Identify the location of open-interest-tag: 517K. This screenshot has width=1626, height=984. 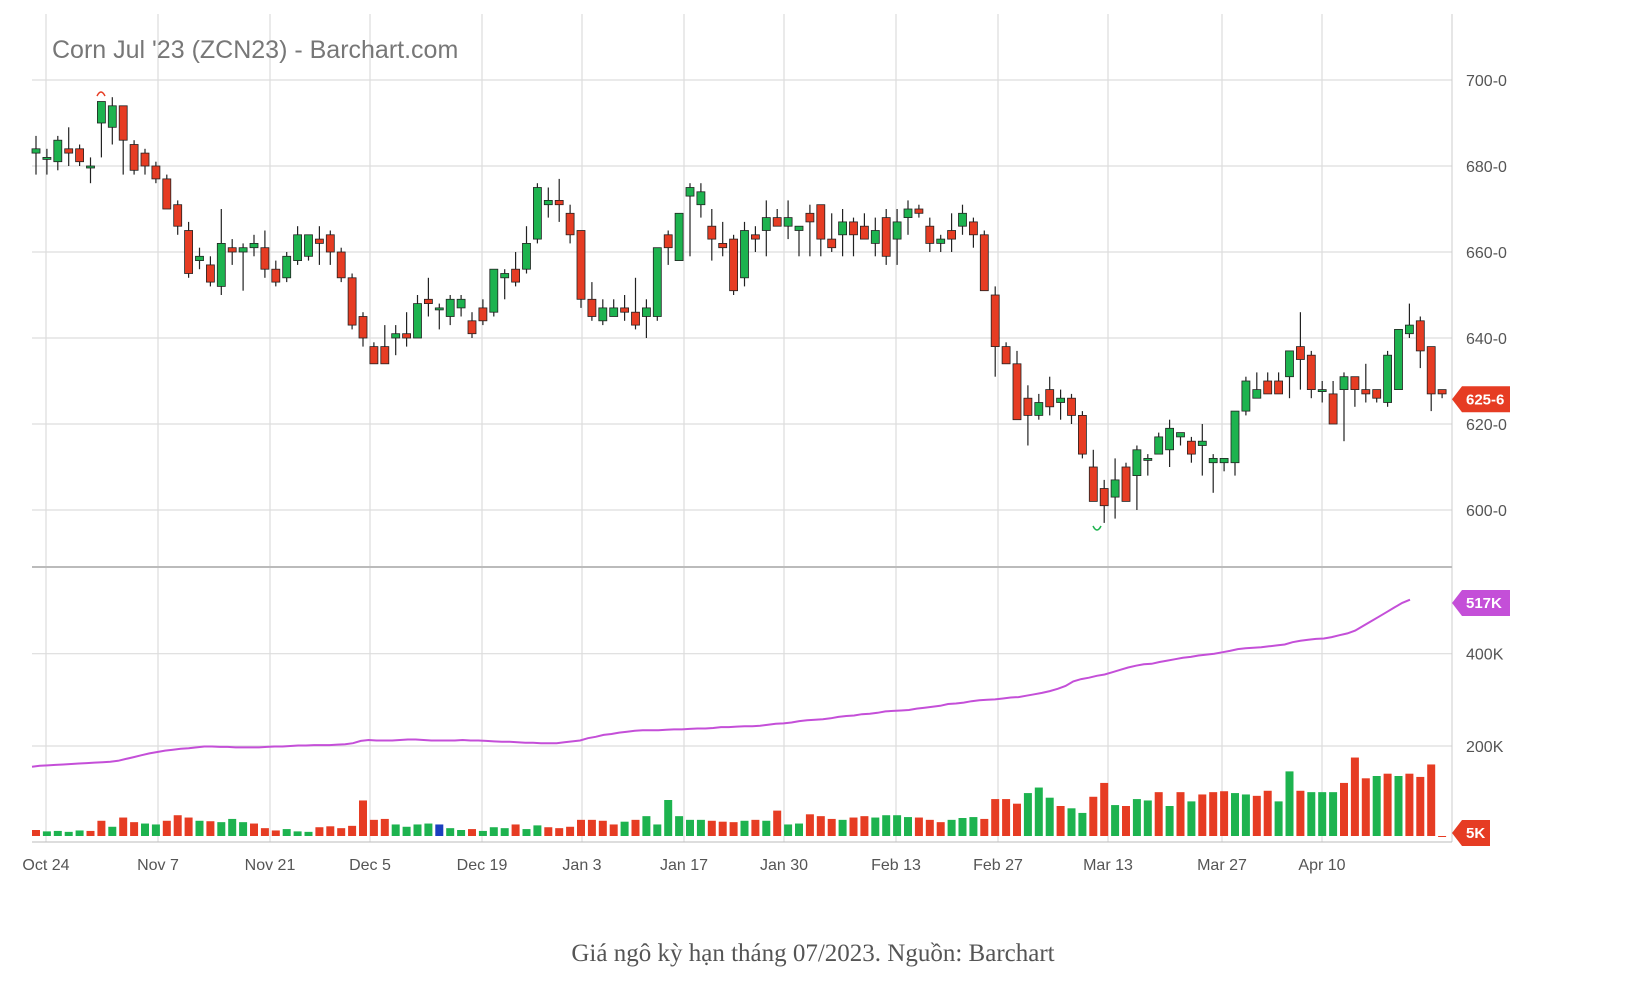
(1481, 603).